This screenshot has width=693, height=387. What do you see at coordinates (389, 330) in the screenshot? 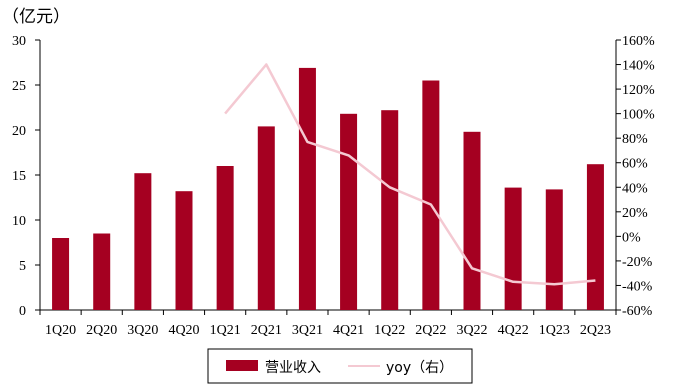
I see `x-tick-label: 1Q22` at bounding box center [389, 330].